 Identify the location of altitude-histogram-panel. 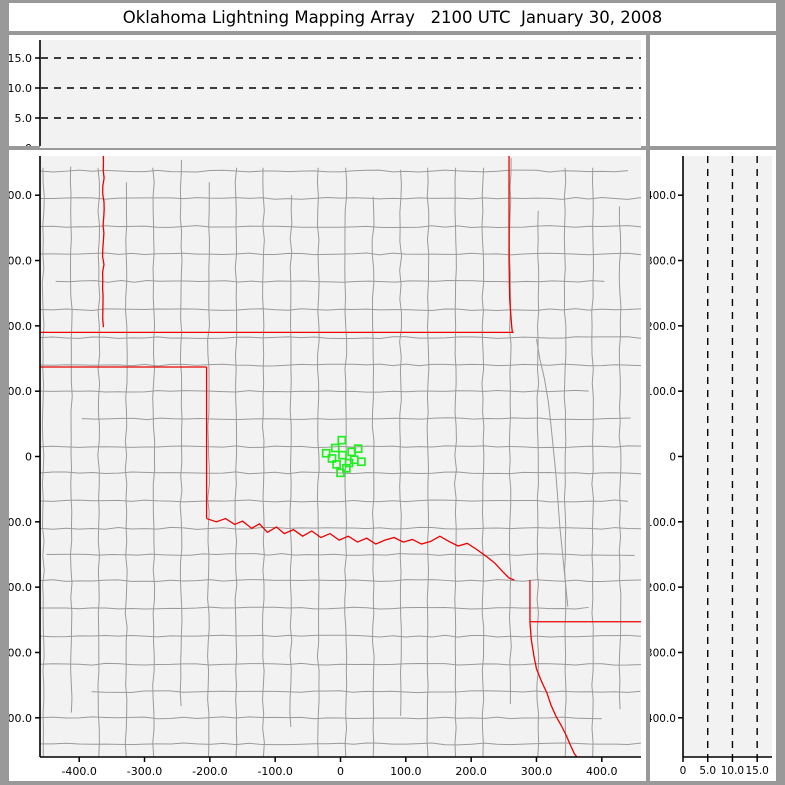
(713, 90).